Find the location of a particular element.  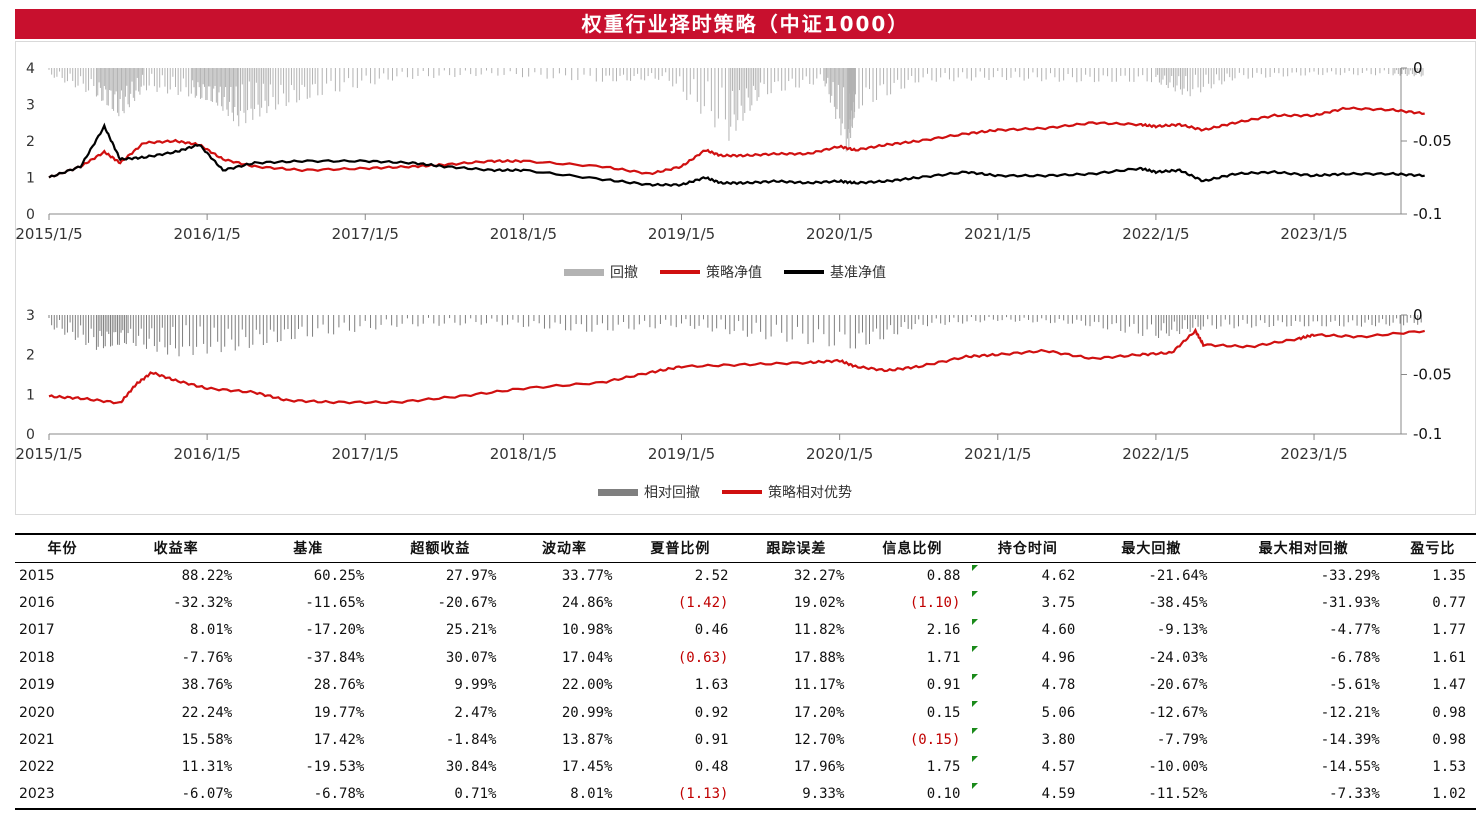

table-cell: 12.70% is located at coordinates (819, 740).